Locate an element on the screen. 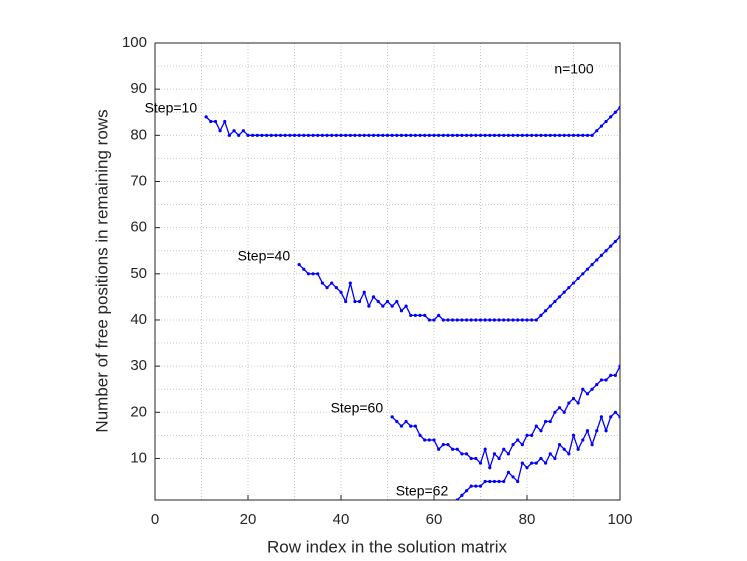 Image resolution: width=747 pixels, height=561 pixels. y-tick-label: 80 is located at coordinates (138, 134).